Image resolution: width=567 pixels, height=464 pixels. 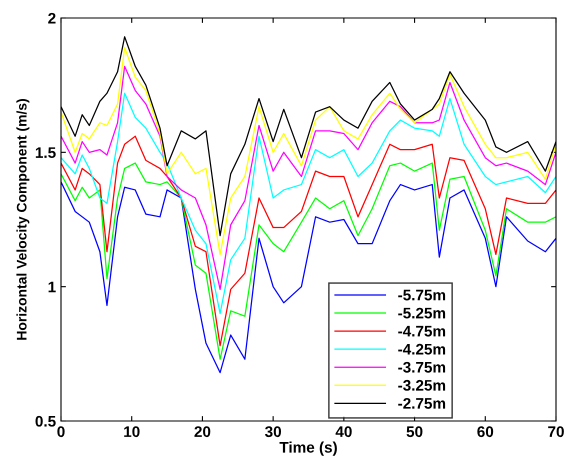 I want to click on y-tick-label: 1.5, so click(x=46, y=152).